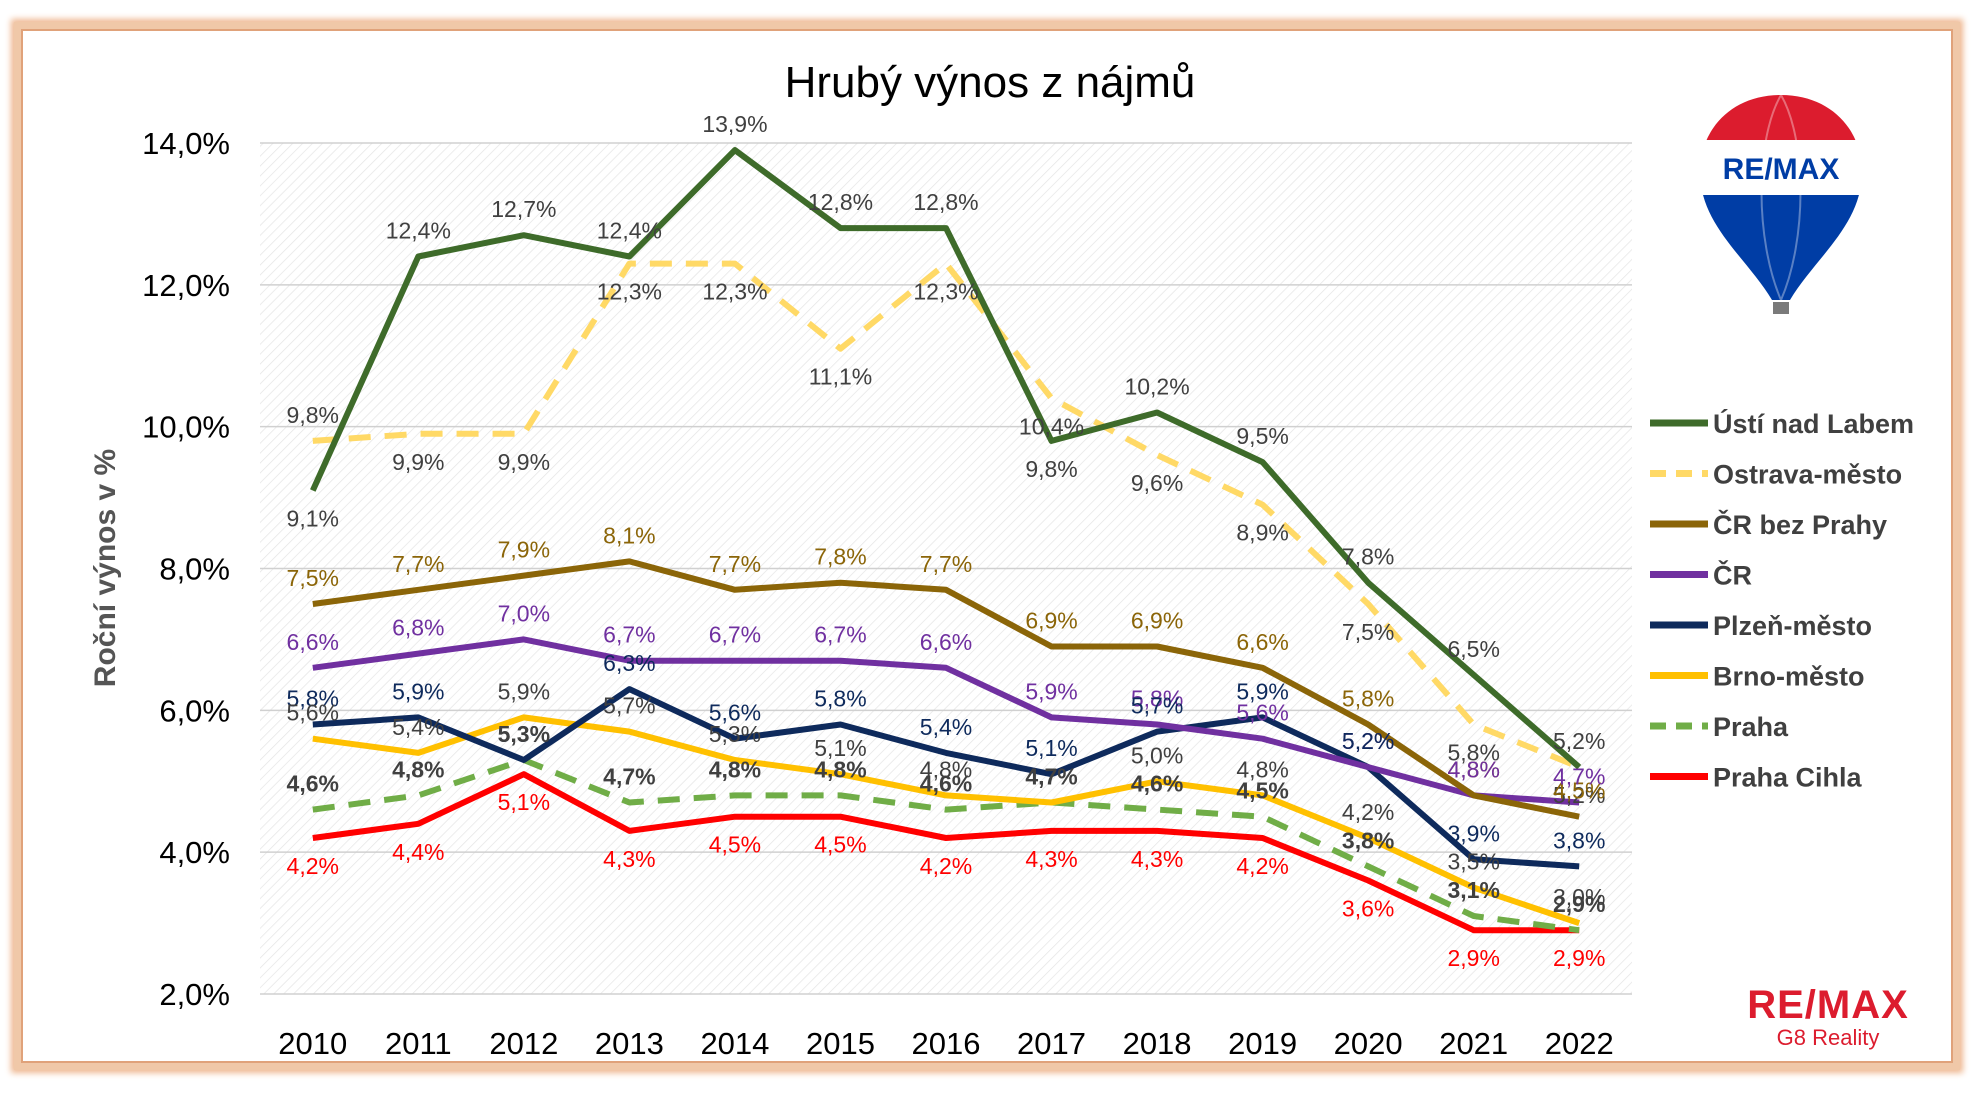  What do you see at coordinates (840, 557) in the screenshot?
I see `data-label: 7,8%` at bounding box center [840, 557].